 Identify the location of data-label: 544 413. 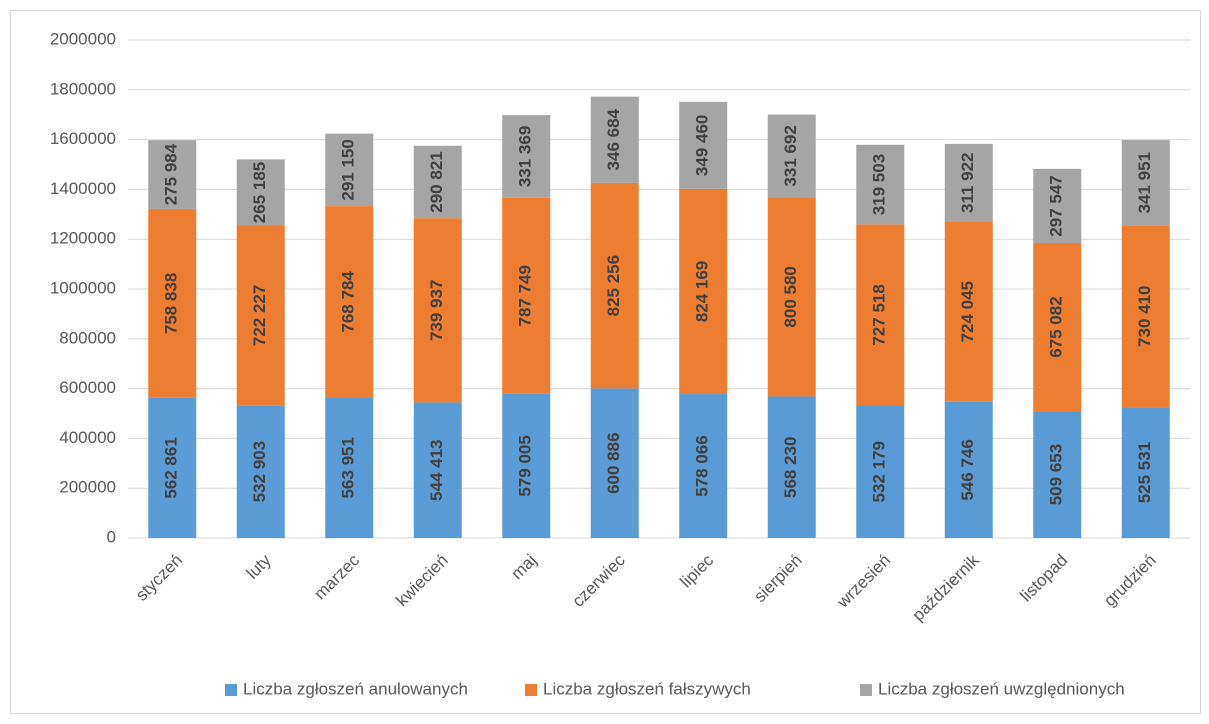
(436, 469).